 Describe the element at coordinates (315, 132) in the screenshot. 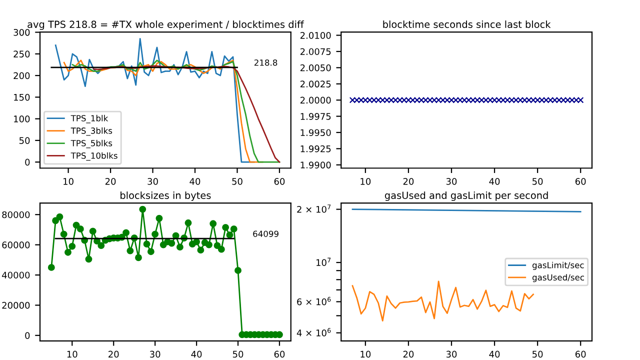

I see `y-tick-label: 1.9950` at that location.